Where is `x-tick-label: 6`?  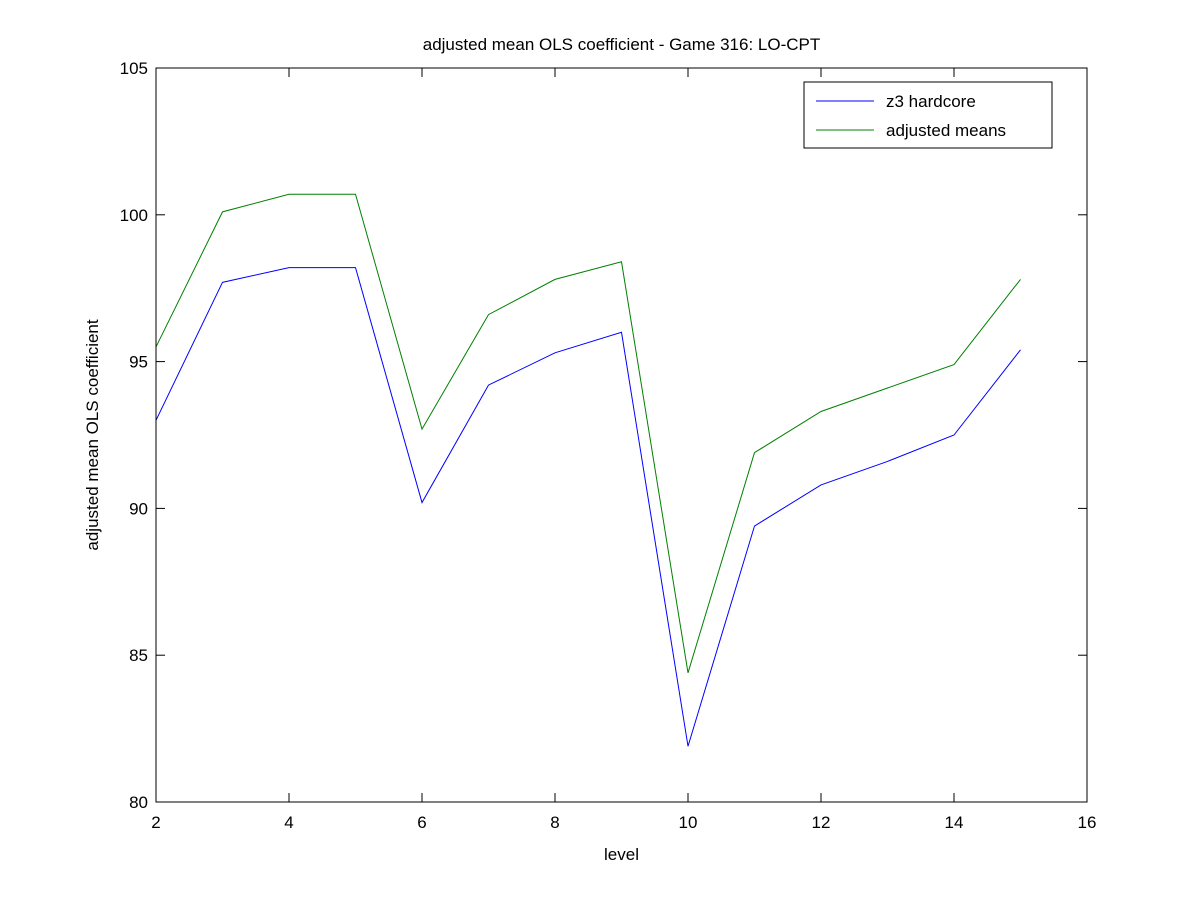
x-tick-label: 6 is located at coordinates (421, 822).